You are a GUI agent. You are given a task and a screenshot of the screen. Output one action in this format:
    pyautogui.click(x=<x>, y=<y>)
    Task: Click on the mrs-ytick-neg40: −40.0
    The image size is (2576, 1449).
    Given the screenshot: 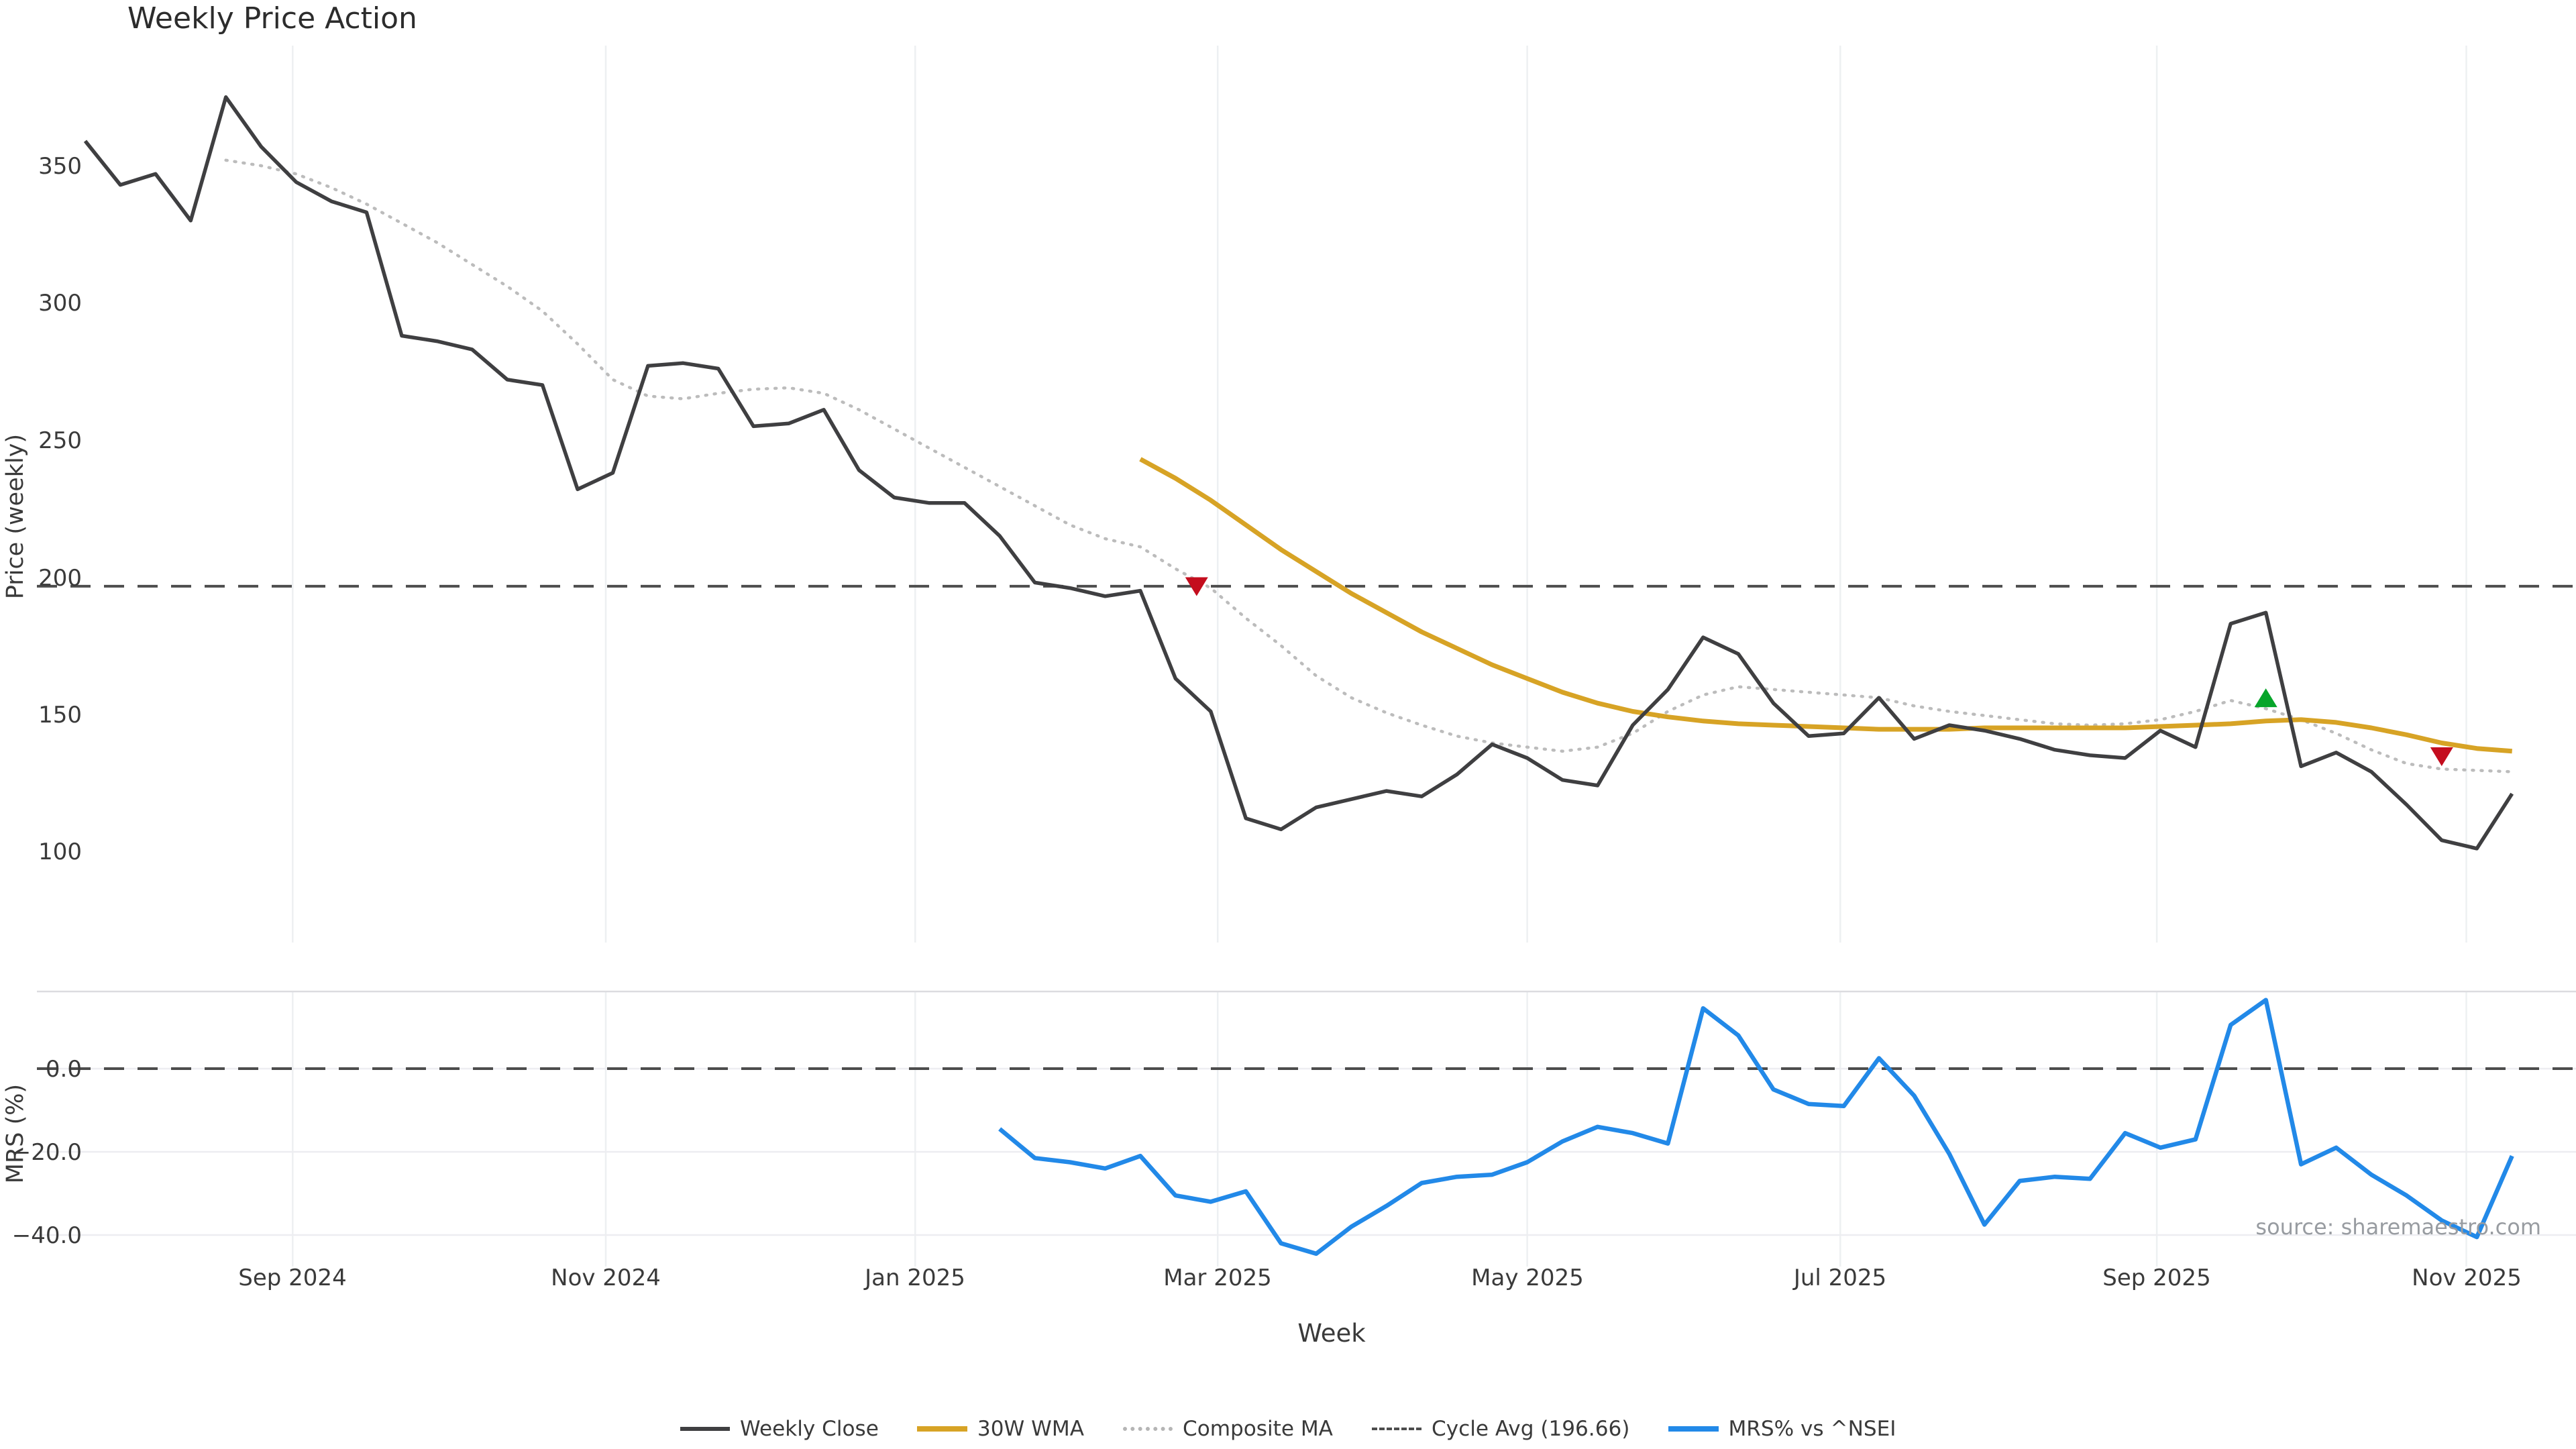 What is the action you would take?
    pyautogui.click(x=47, y=1235)
    